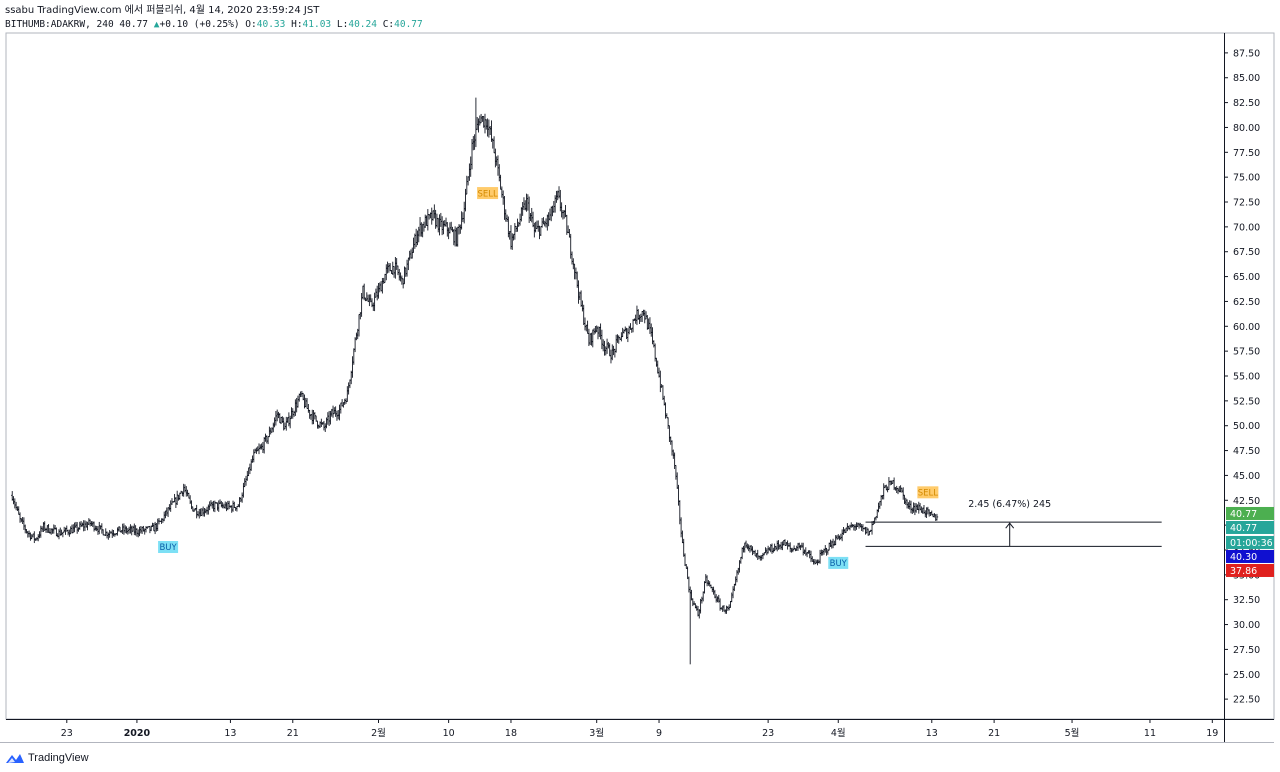 This screenshot has height=772, width=1280. I want to click on price-tick-label: 77.50, so click(1246, 153).